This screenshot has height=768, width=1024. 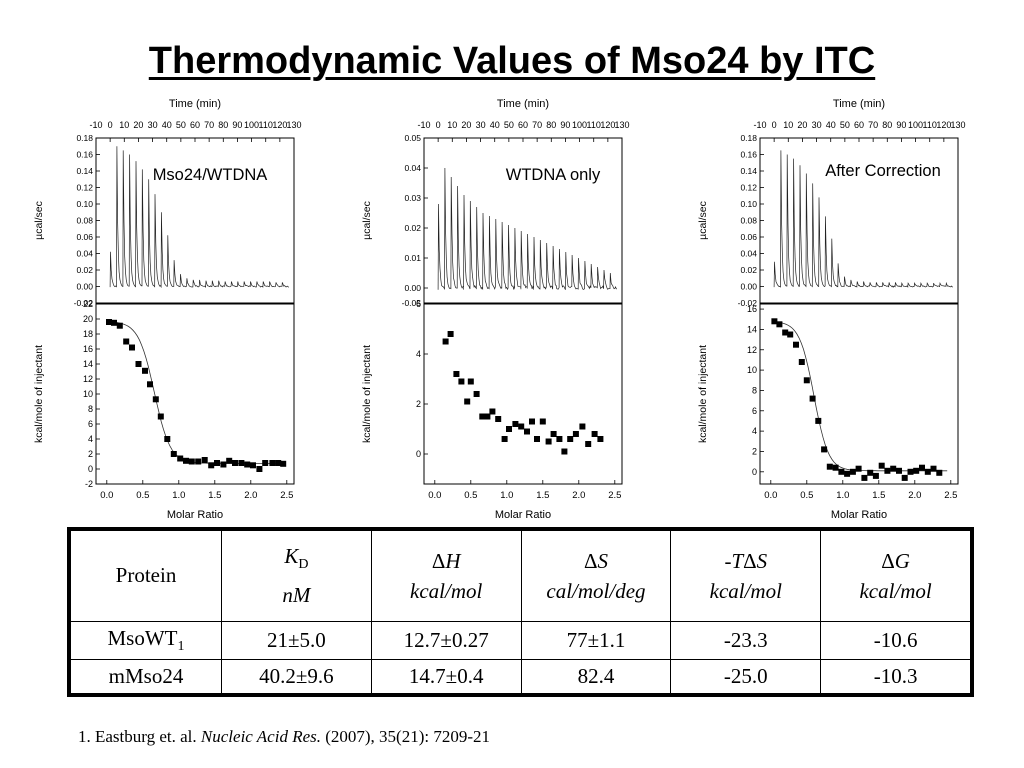 I want to click on dg-unit: kcal/mol, so click(x=895, y=590).